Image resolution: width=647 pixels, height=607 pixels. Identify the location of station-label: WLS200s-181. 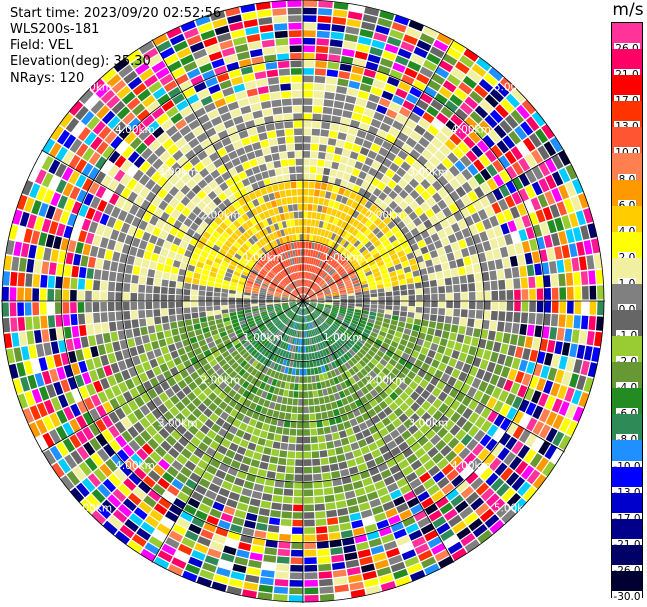
(55, 29).